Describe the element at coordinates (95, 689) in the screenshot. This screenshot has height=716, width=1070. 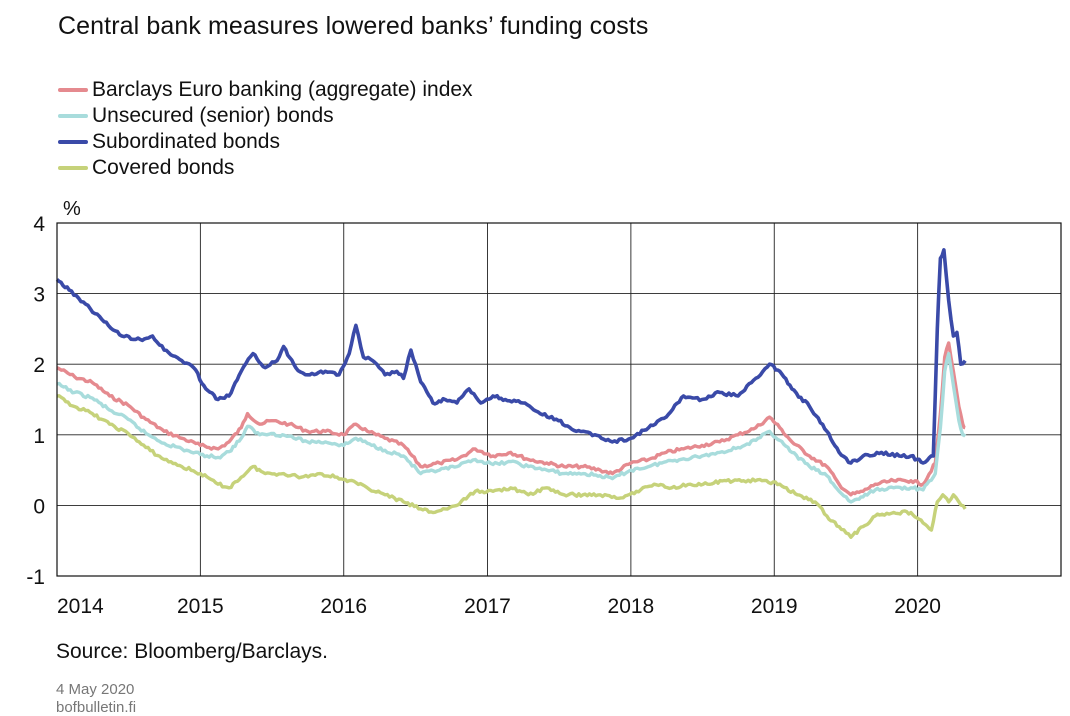
I see `publish-date: 4 May 2020` at that location.